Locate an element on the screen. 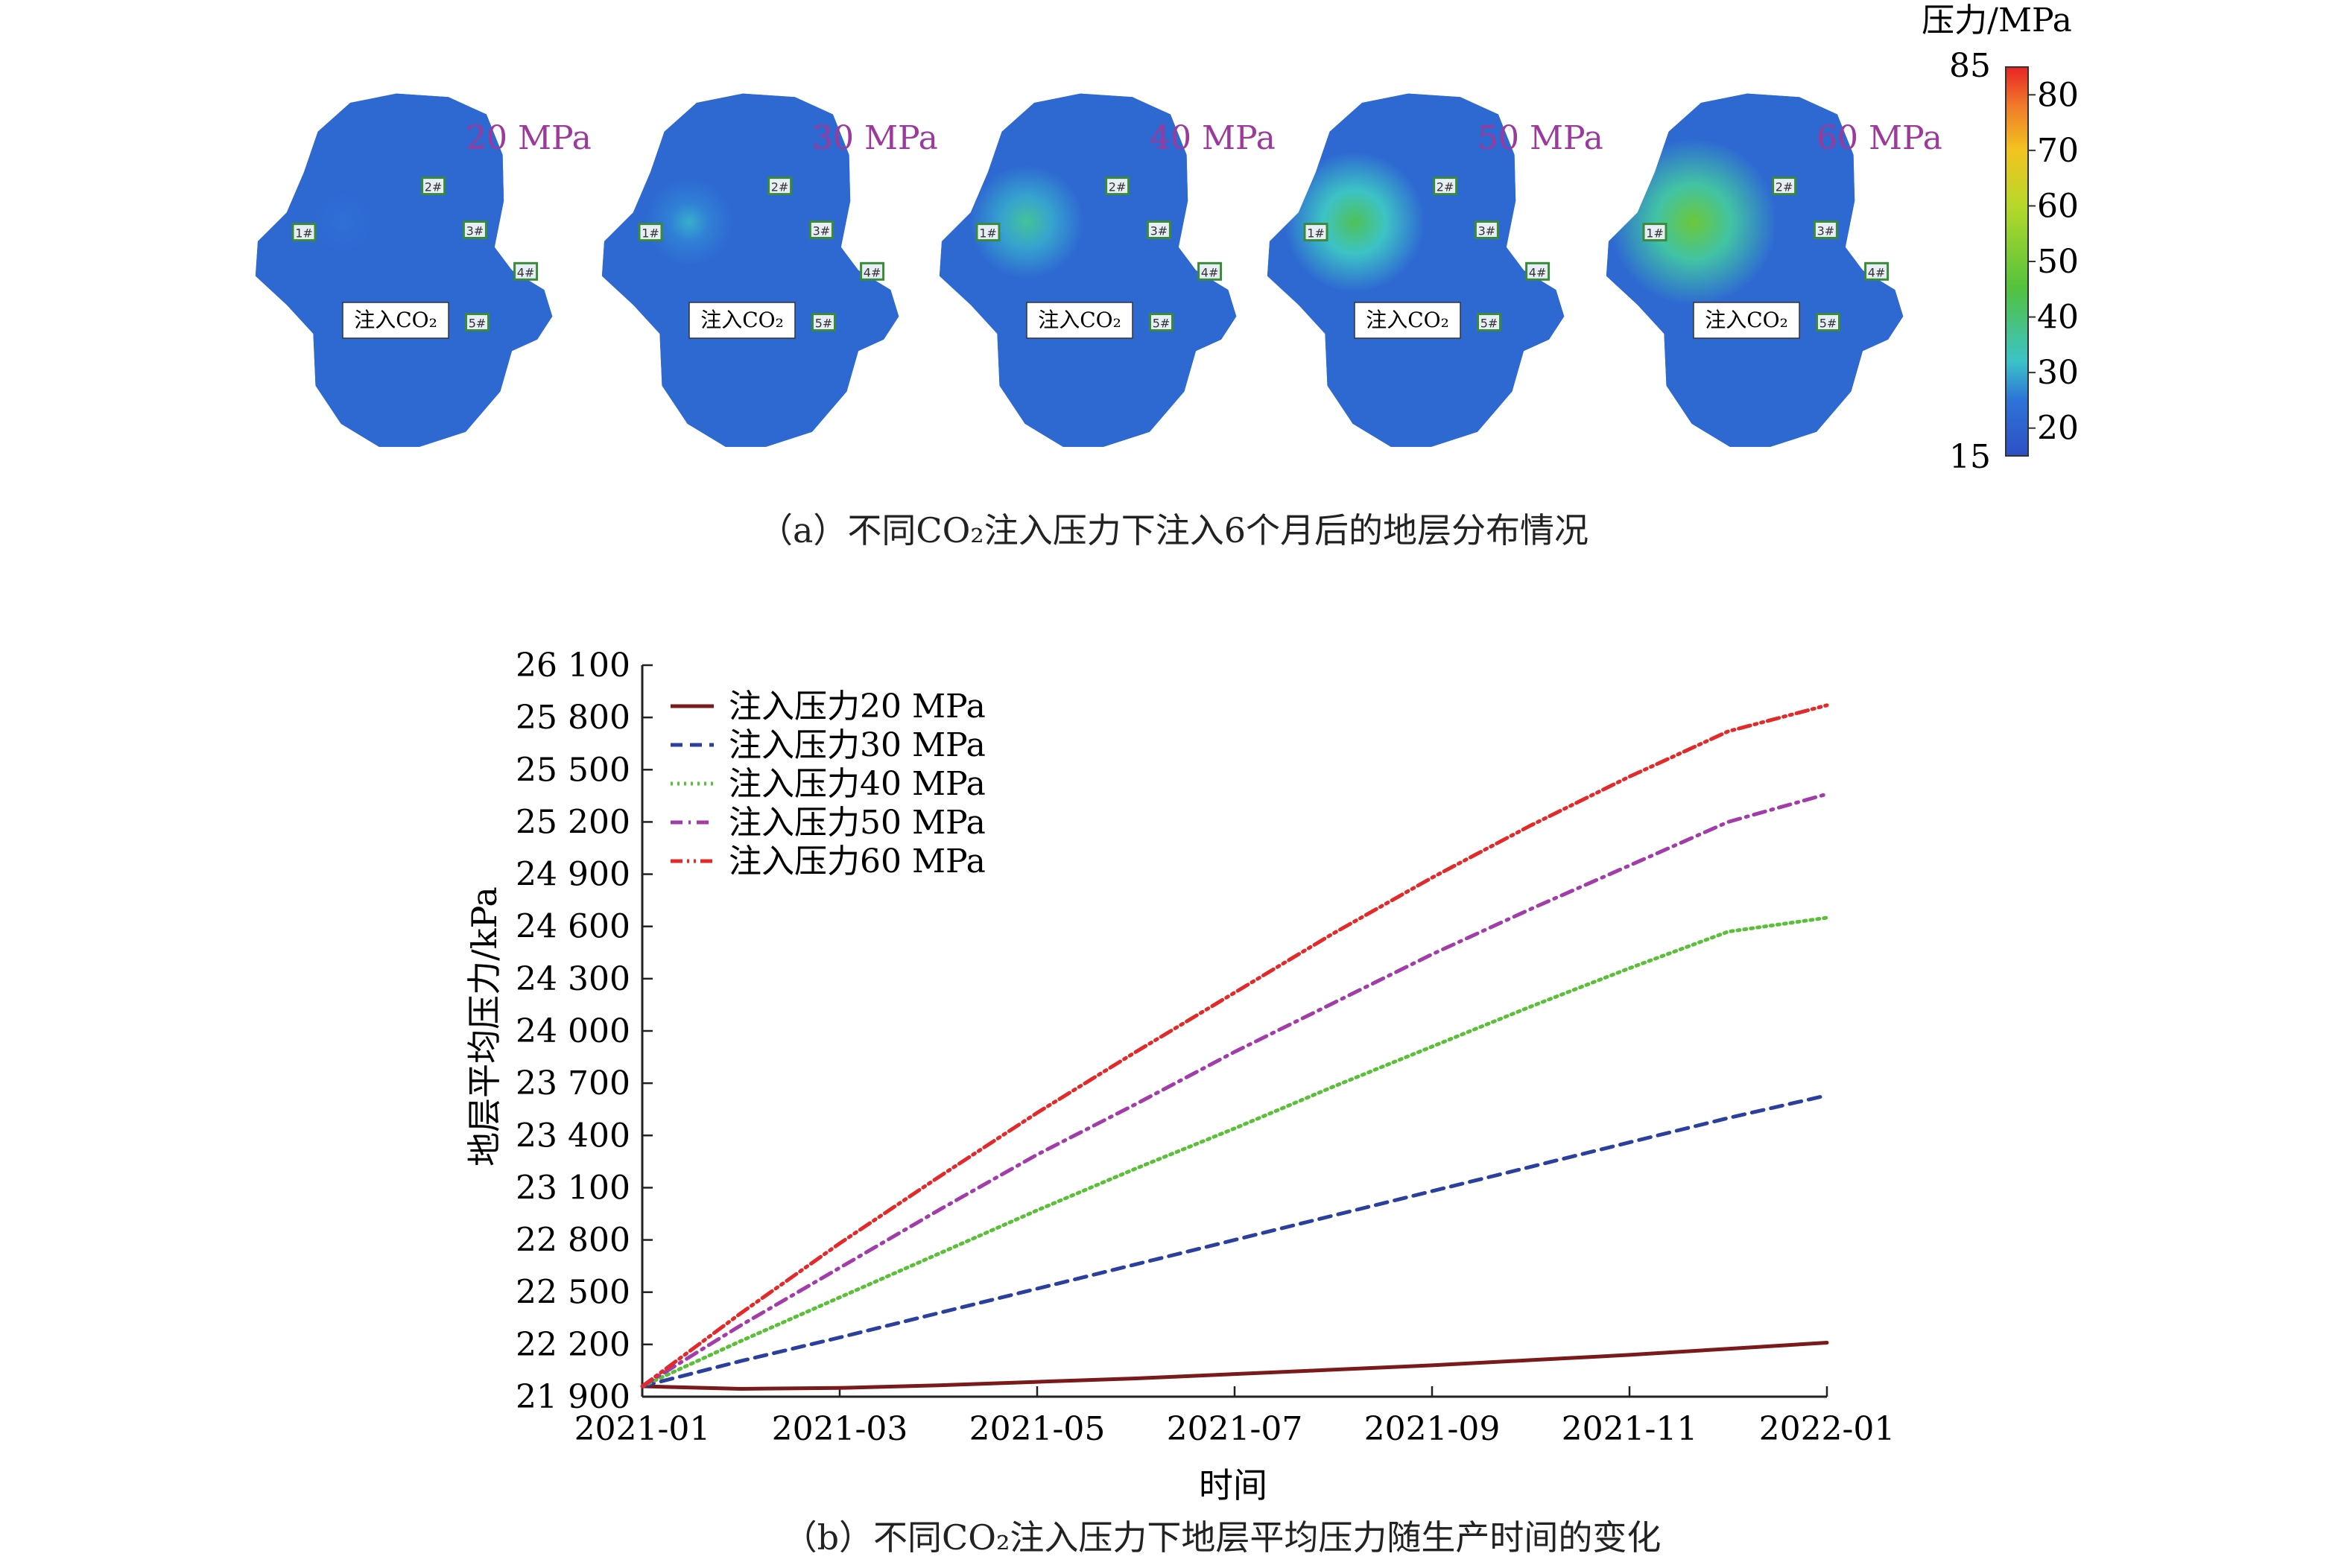 This screenshot has height=1568, width=2347. pressure-map-5: 1# 2# 3# 4# 5# 注入CO₂ 60 MPa is located at coordinates (1774, 270).